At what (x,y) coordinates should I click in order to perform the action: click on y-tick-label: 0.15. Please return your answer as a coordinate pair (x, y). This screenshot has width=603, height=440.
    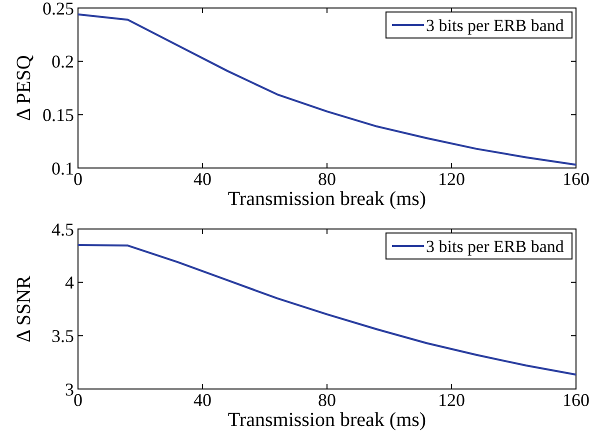
    Looking at the image, I should click on (58, 114).